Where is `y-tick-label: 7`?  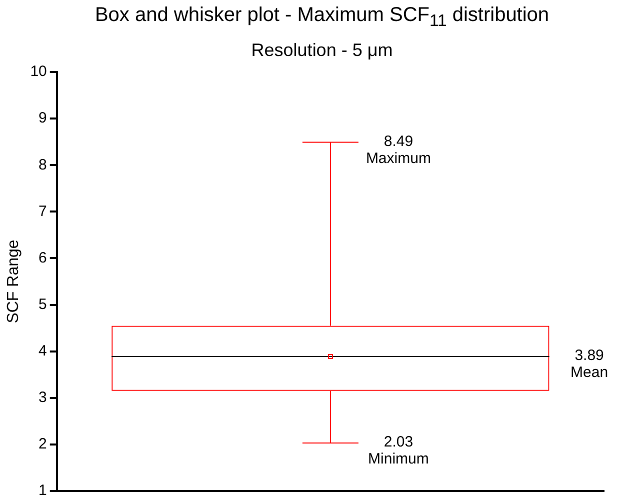
y-tick-label: 7 is located at coordinates (42, 211).